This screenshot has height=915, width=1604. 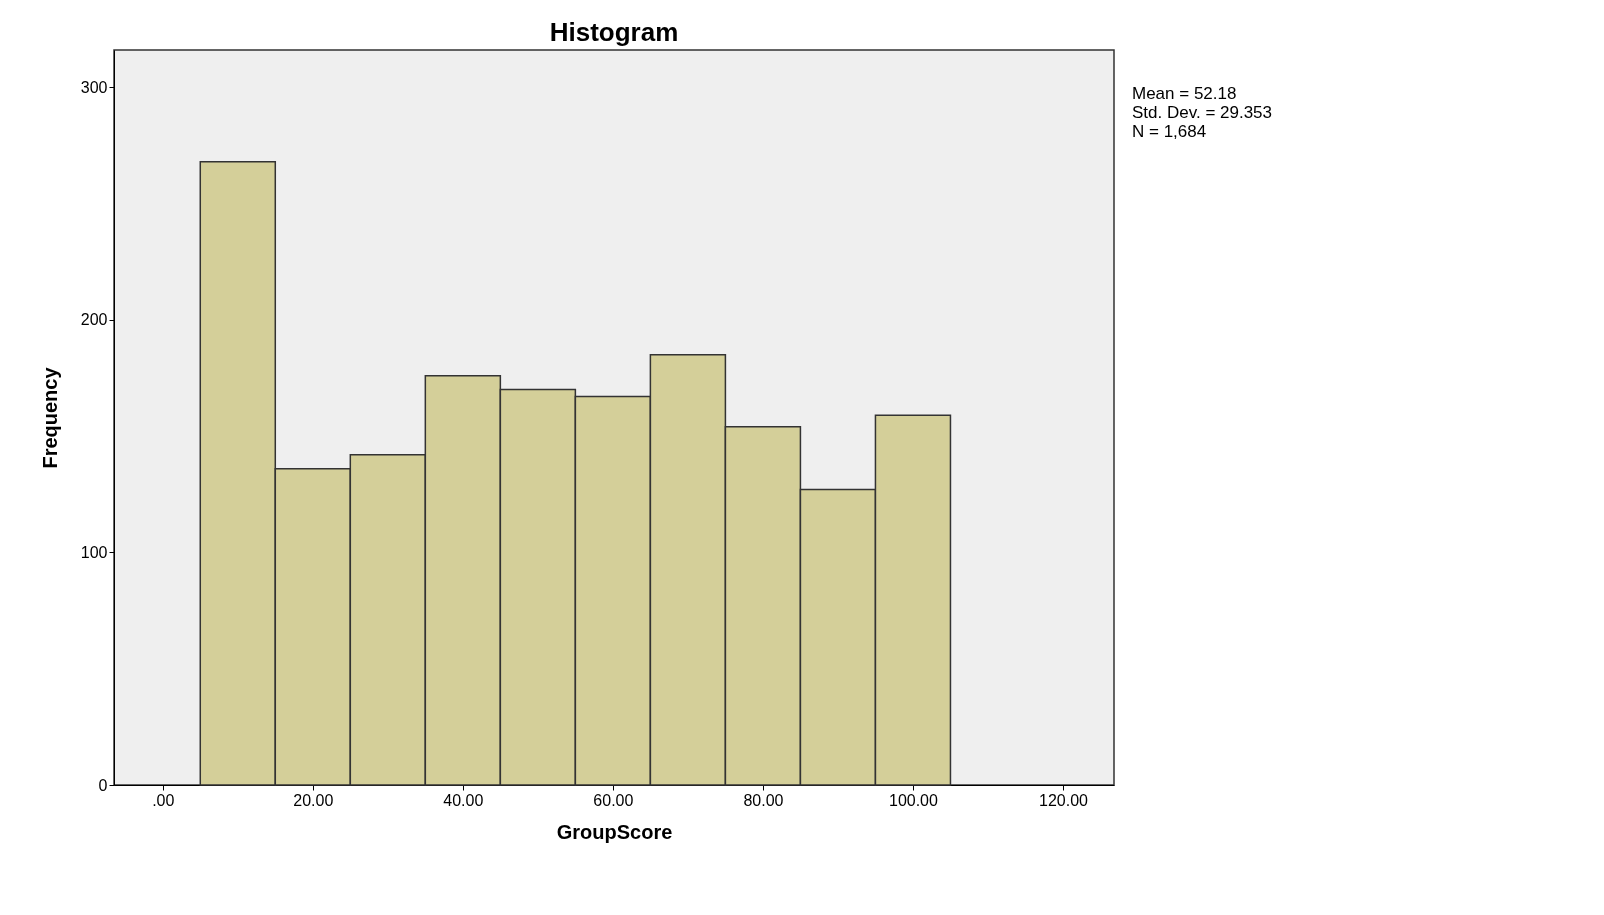 I want to click on x-tick-label: 100.00, so click(x=913, y=800).